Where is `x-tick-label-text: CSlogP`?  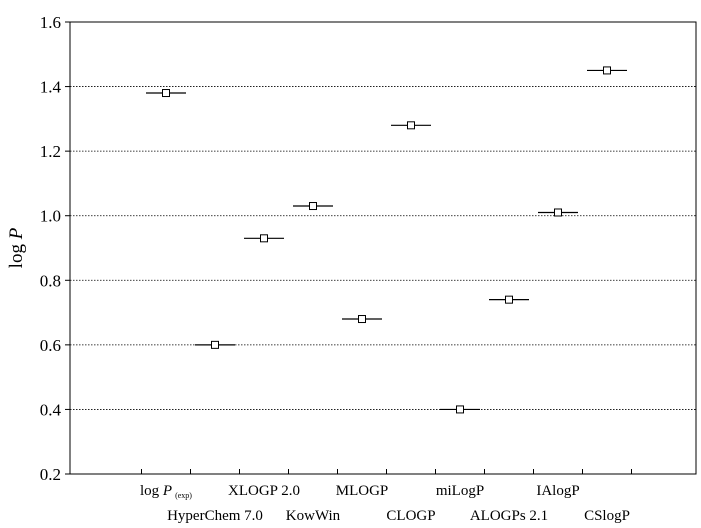
x-tick-label-text: CSlogP is located at coordinates (607, 516).